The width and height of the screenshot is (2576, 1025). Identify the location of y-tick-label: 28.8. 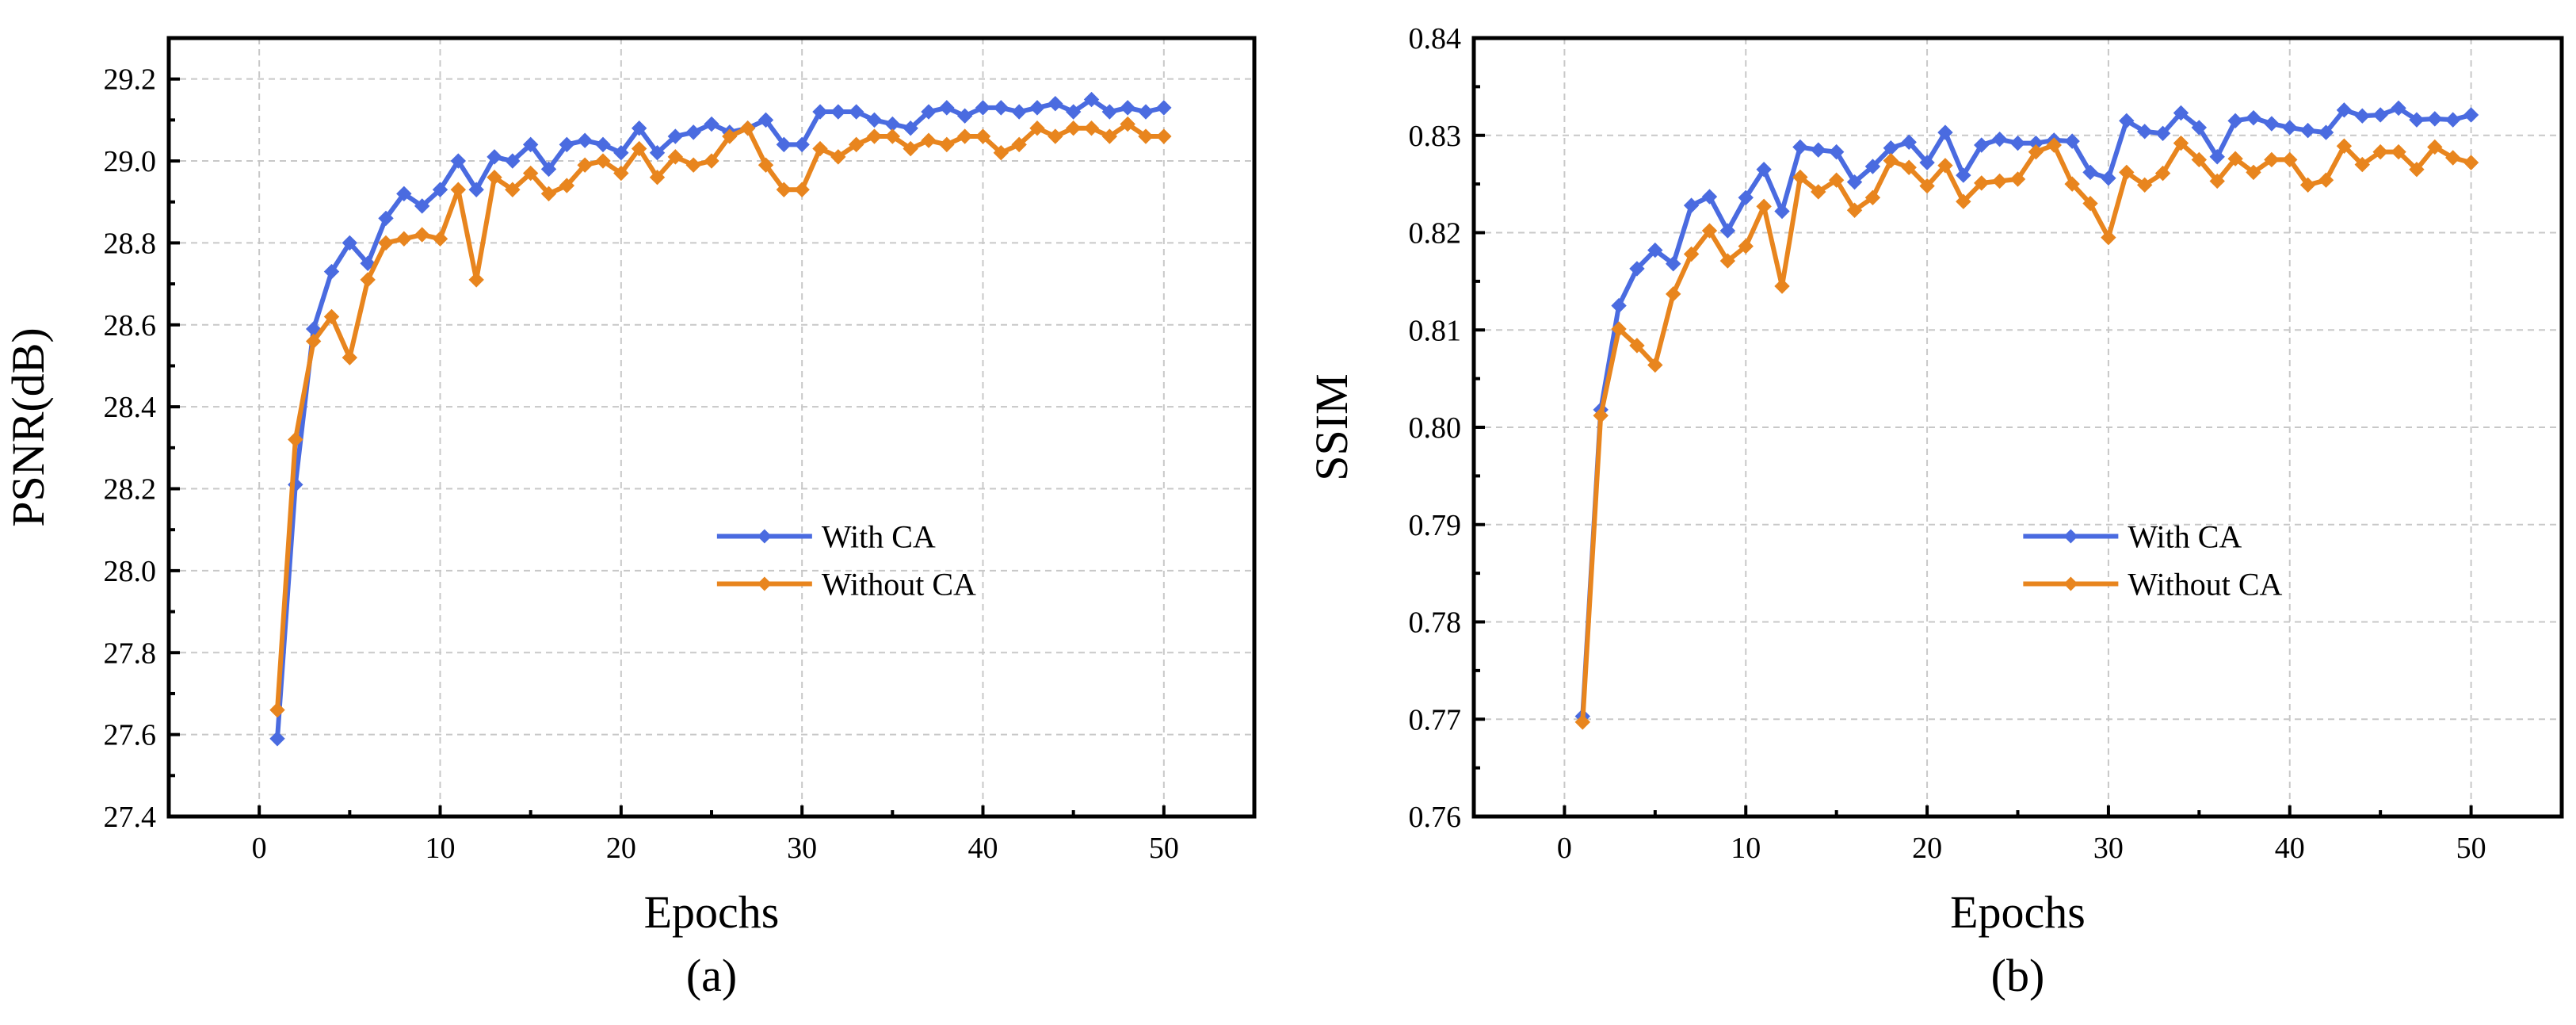
(130, 243).